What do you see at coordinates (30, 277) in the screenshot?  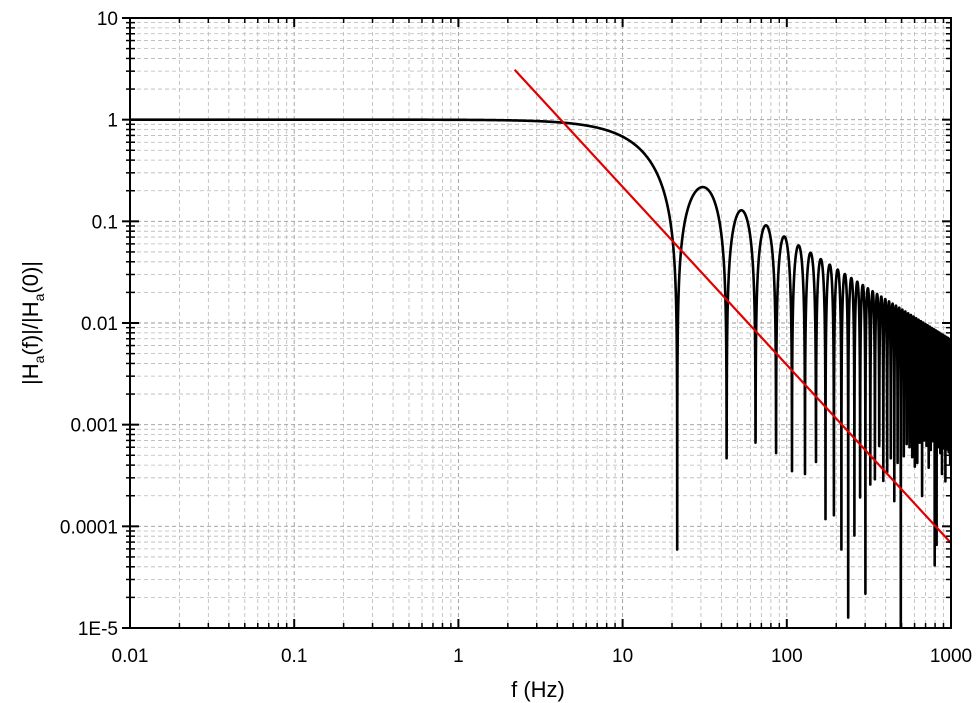 I see `y-axis-title-part-3: (0)|` at bounding box center [30, 277].